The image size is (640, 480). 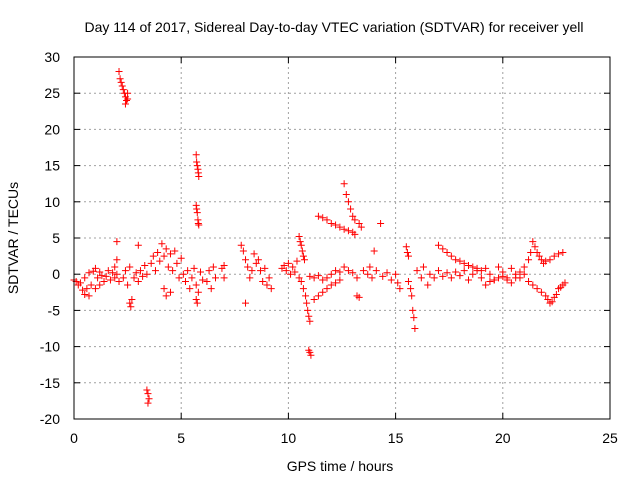 What do you see at coordinates (396, 438) in the screenshot?
I see `x-tick-label: 15` at bounding box center [396, 438].